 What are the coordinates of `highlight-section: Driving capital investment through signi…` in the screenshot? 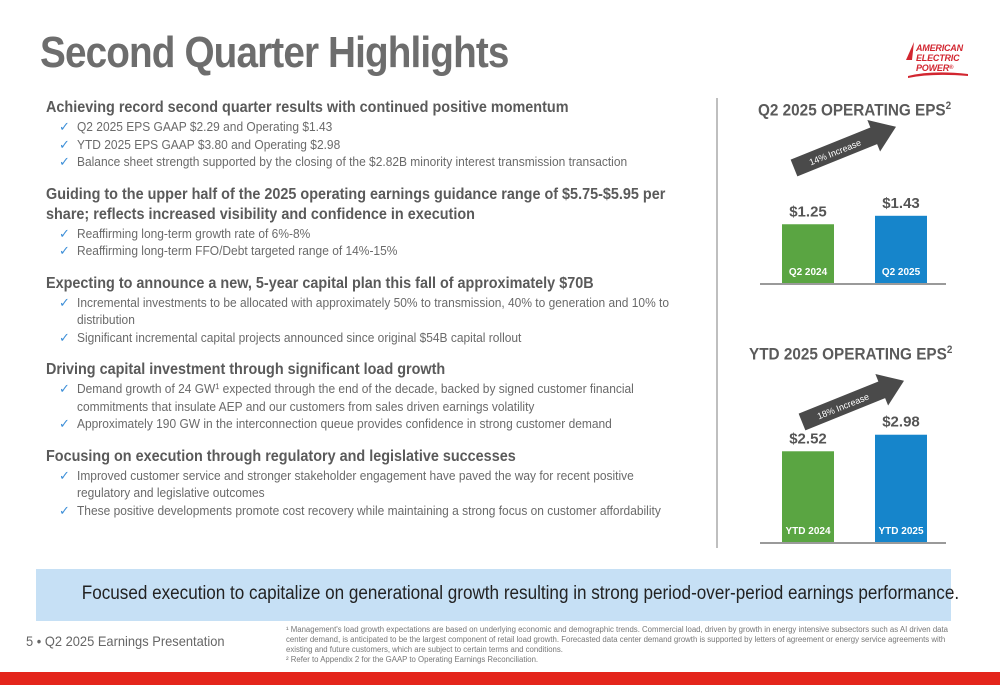 It's located at (376, 396).